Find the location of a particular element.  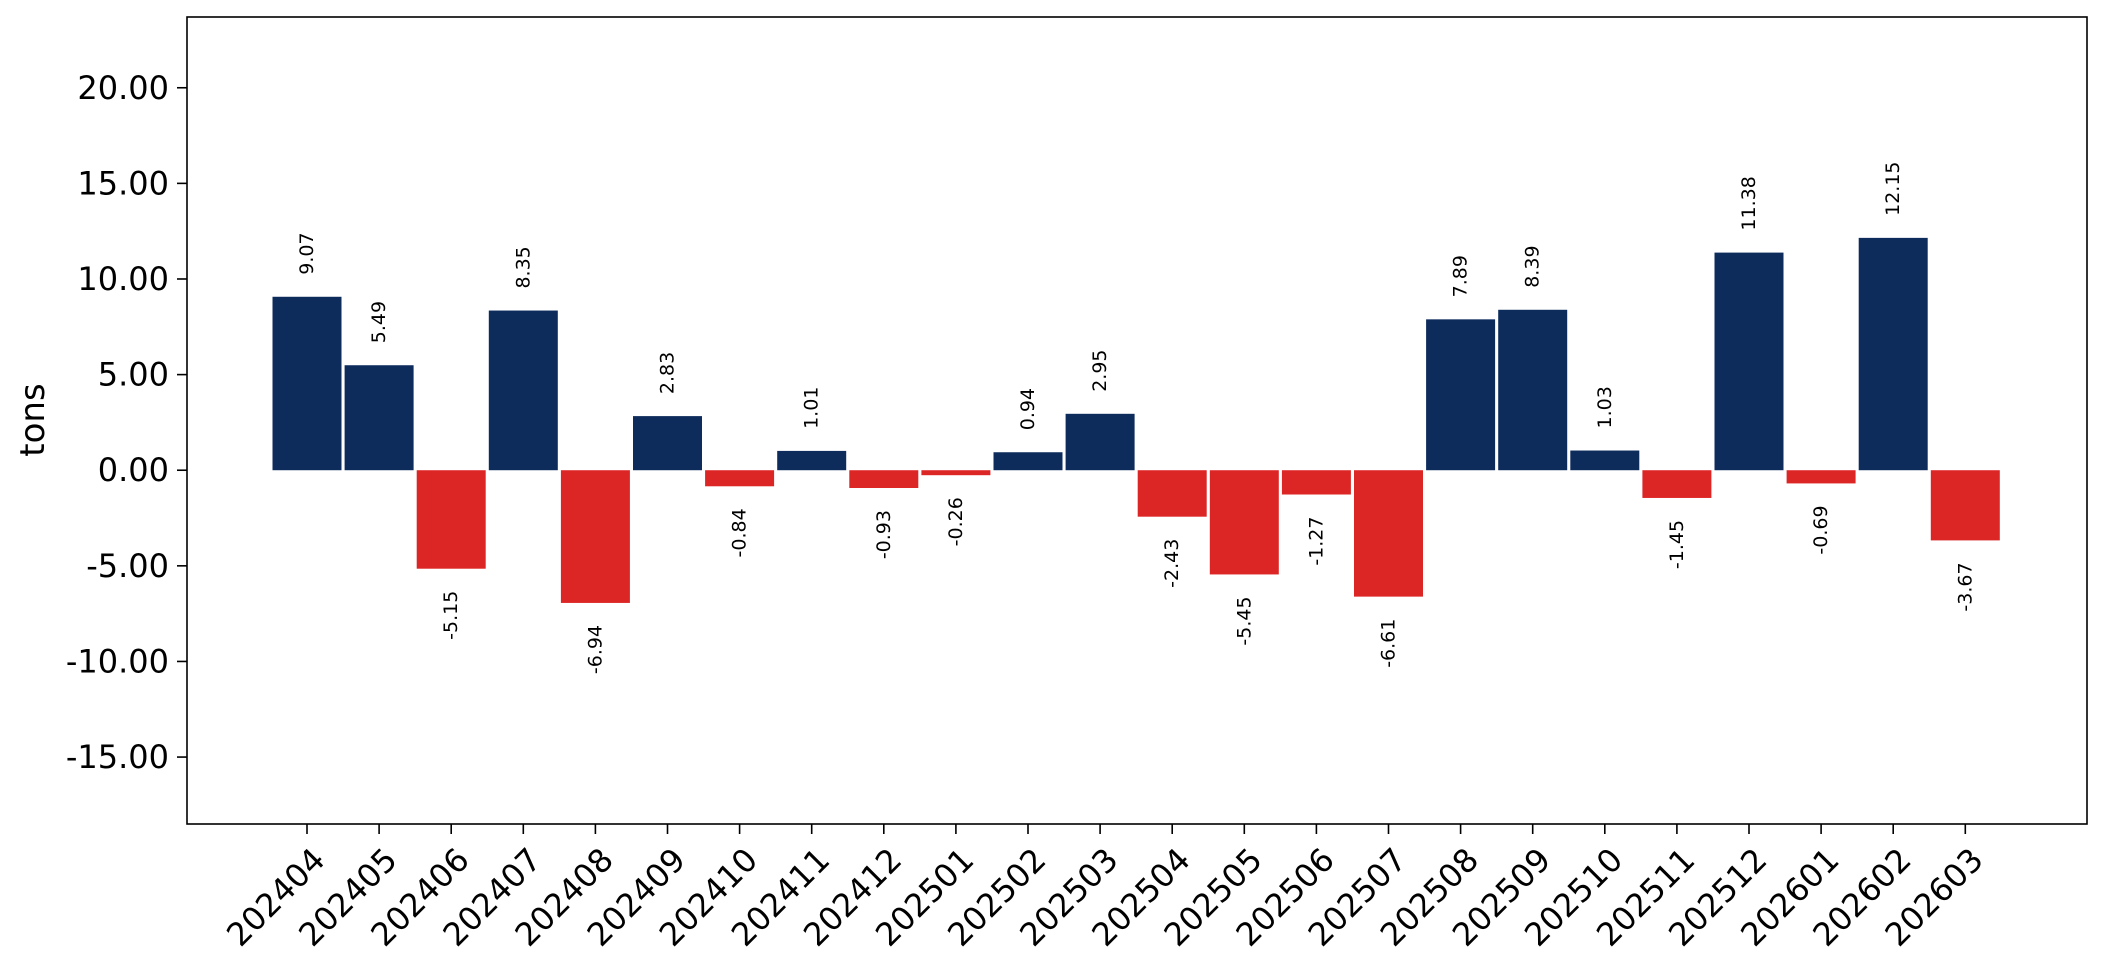

y-tick-label: -5.00 is located at coordinates (127, 566).